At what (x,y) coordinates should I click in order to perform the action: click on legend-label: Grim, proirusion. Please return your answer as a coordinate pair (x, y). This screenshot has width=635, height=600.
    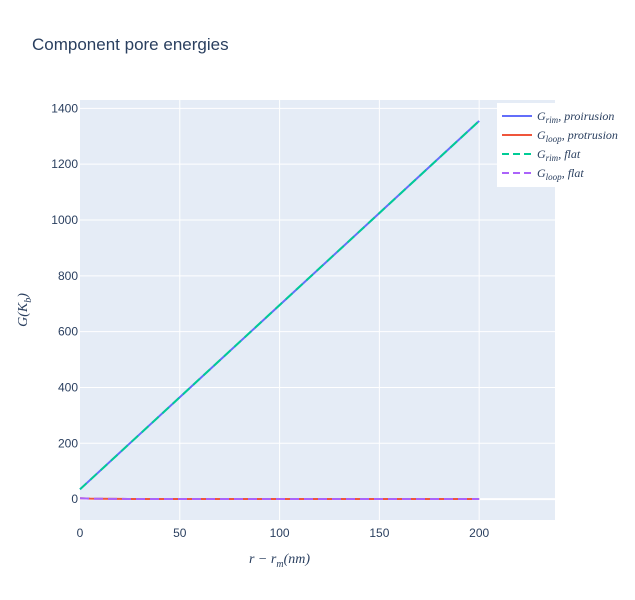
    Looking at the image, I should click on (575, 117).